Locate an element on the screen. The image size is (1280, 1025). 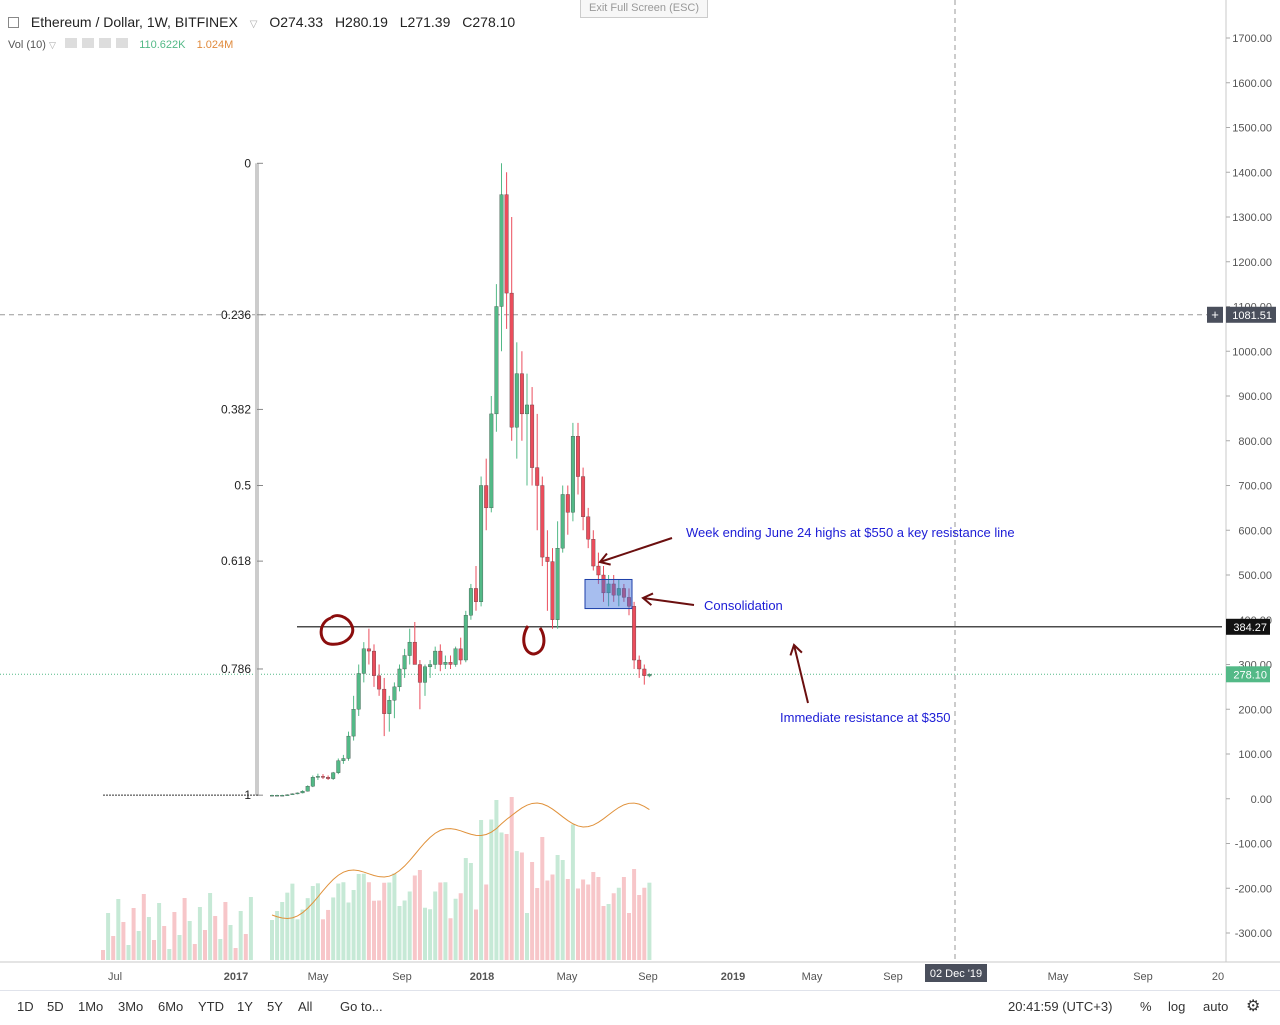
range-button-5d: 5D is located at coordinates (55, 1006).